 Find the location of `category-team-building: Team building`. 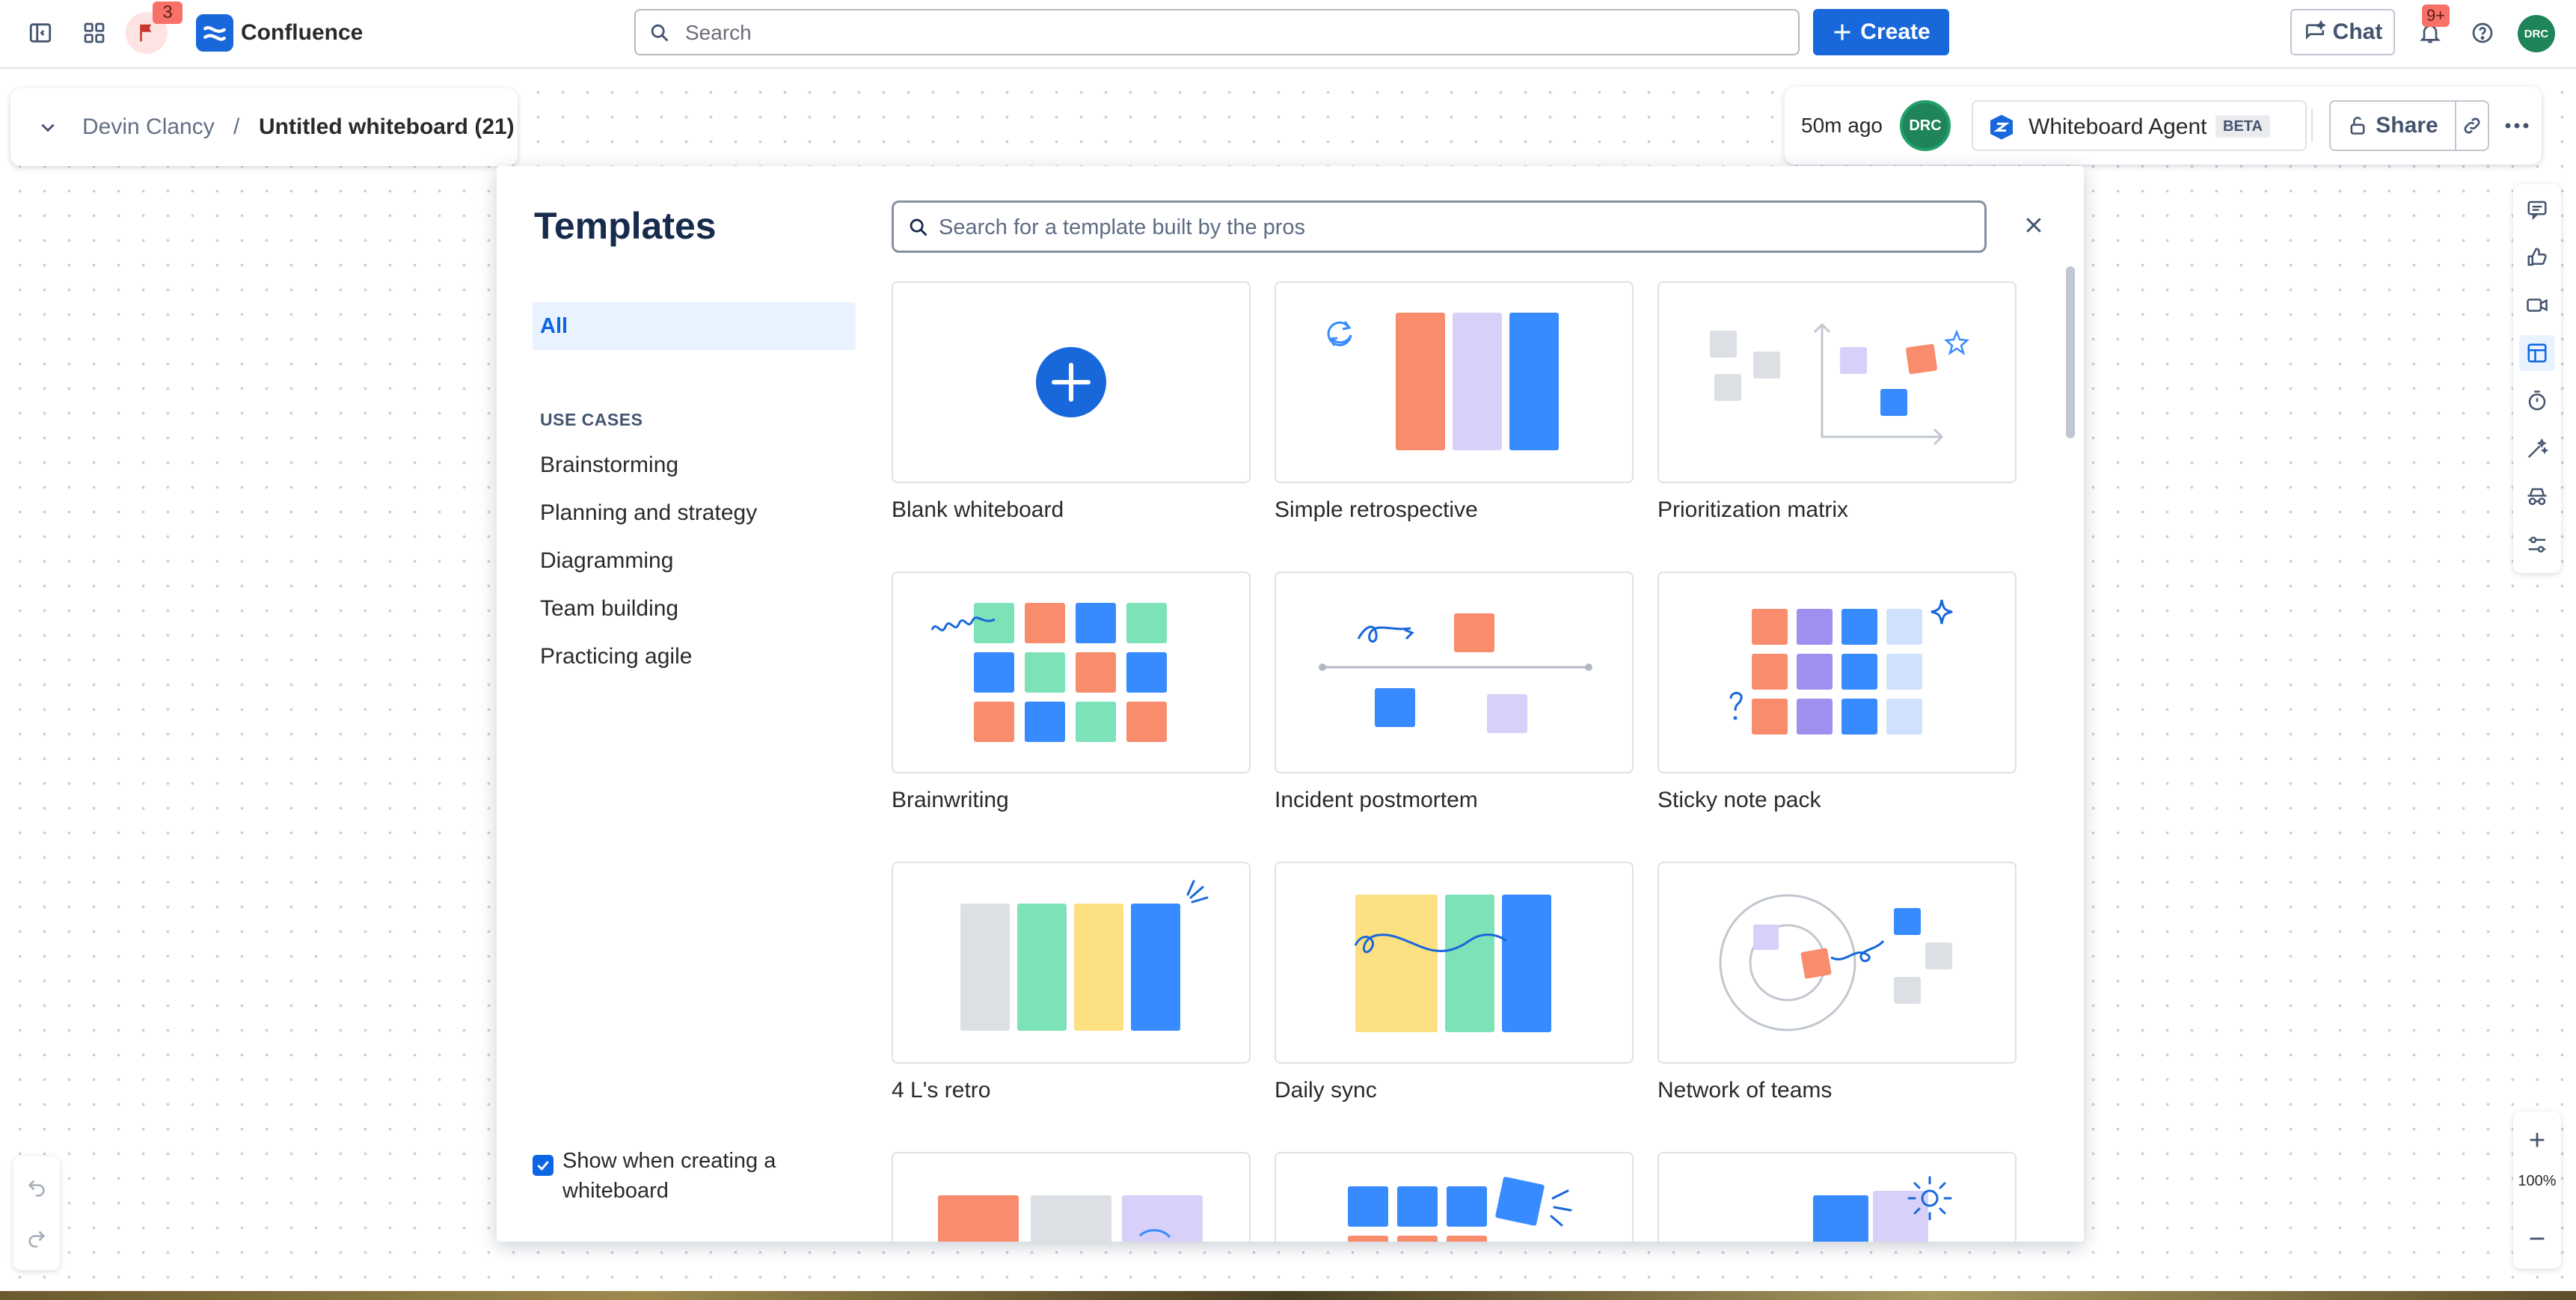

category-team-building: Team building is located at coordinates (609, 608).